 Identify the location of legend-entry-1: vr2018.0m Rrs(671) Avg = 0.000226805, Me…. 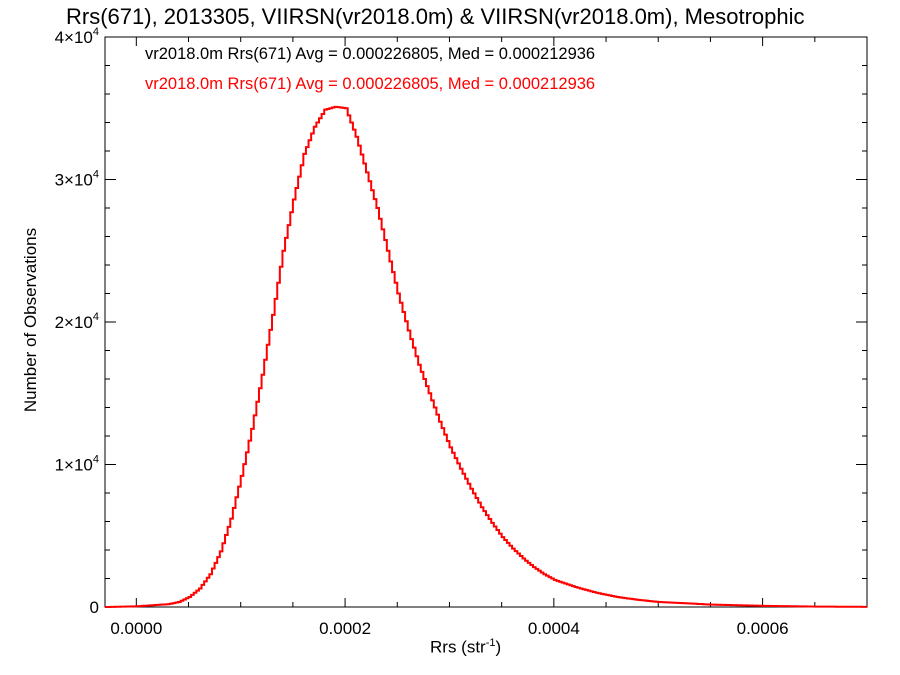
(370, 54).